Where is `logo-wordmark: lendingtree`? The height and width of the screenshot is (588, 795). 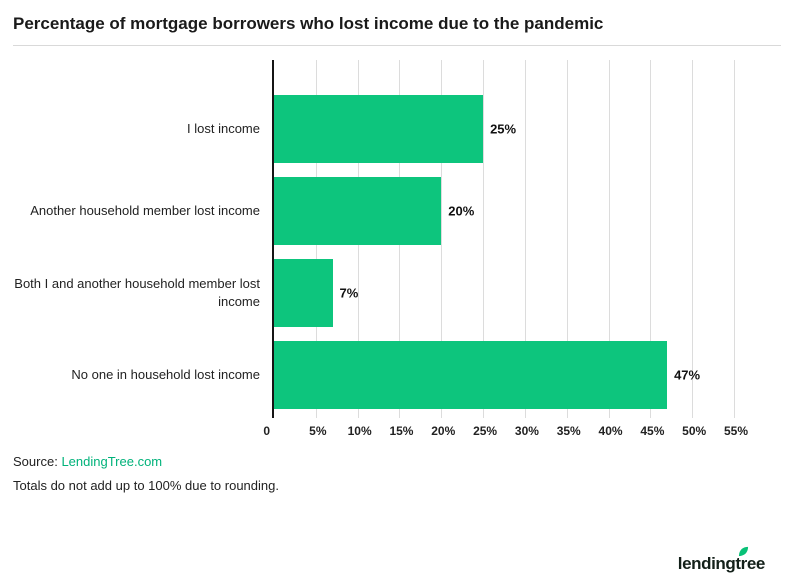
logo-wordmark: lendingtree is located at coordinates (721, 563).